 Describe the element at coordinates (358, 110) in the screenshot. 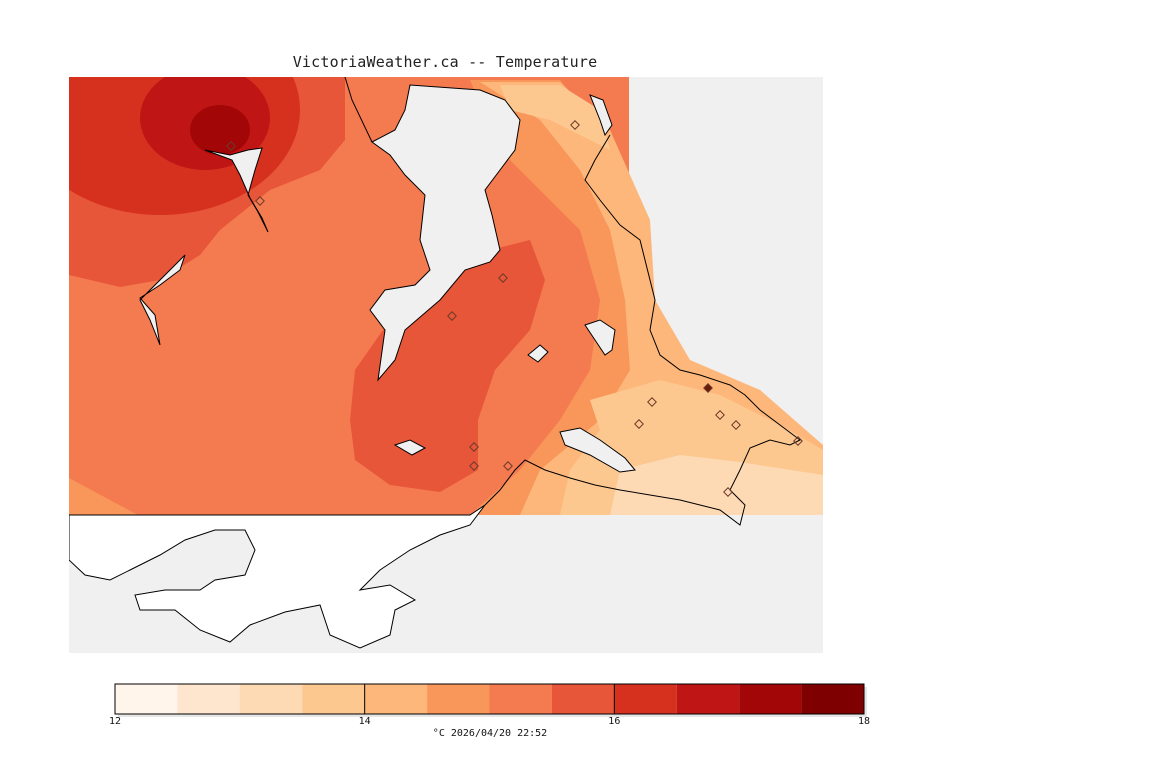

I see `coastline-west` at that location.